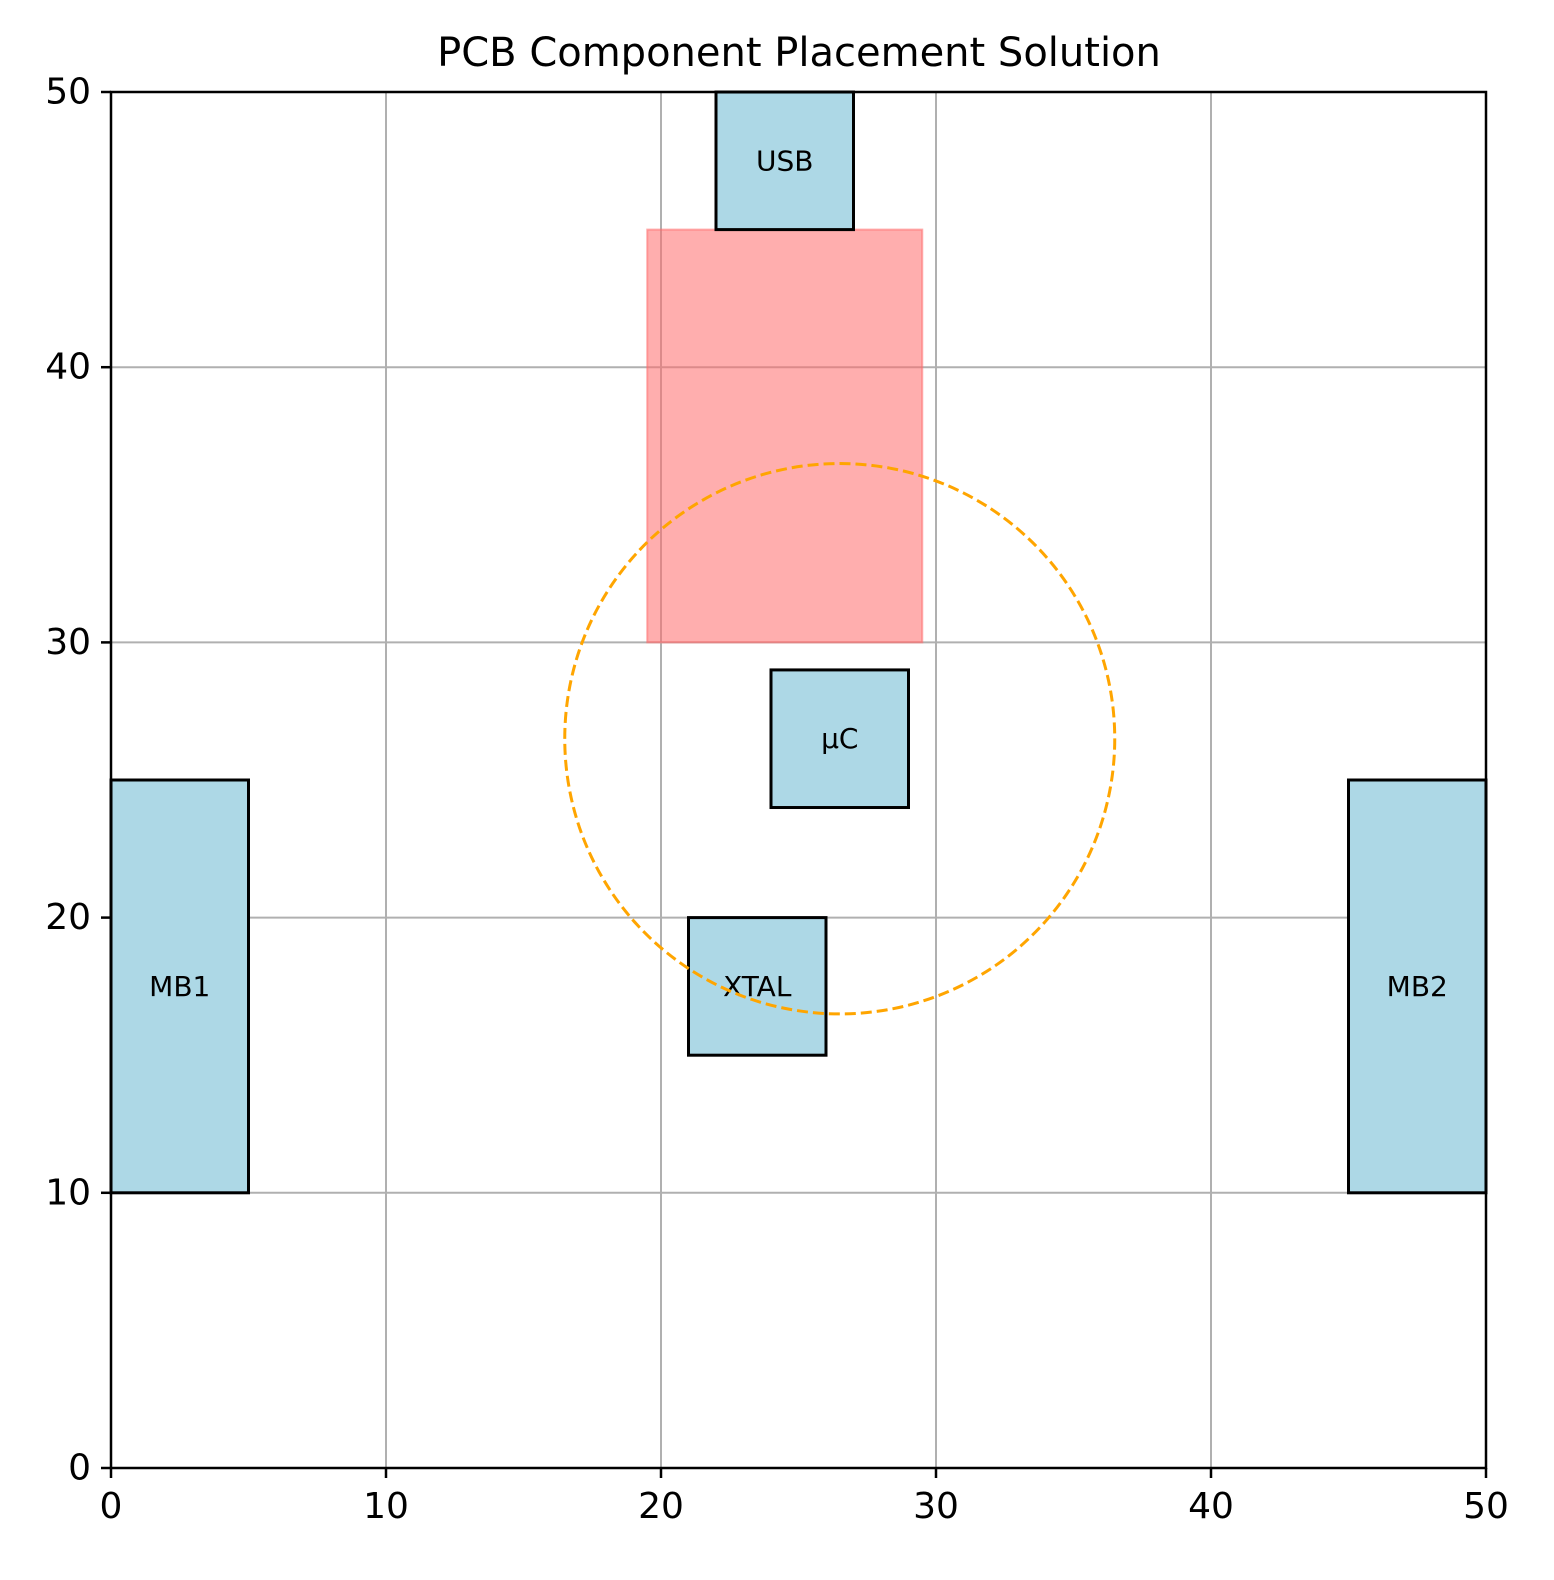  What do you see at coordinates (68, 917) in the screenshot?
I see `y-tick-label: 20` at bounding box center [68, 917].